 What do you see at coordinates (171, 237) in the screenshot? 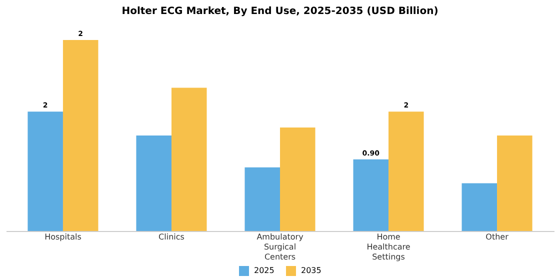
I see `x-tick-label: Clinics` at bounding box center [171, 237].